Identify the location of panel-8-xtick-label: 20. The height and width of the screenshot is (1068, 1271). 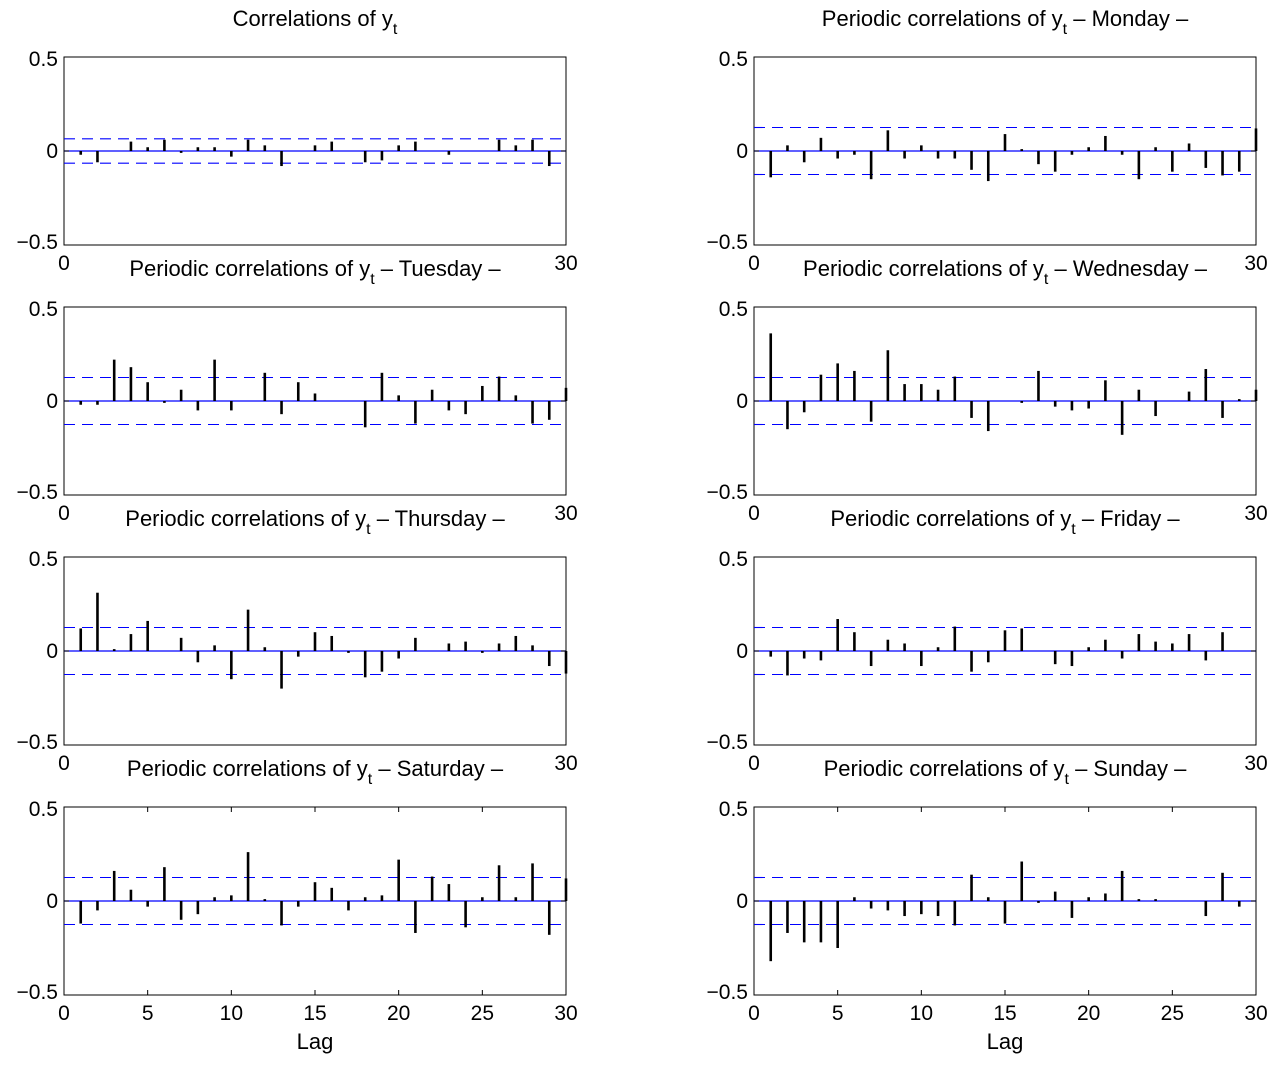
(1088, 1013).